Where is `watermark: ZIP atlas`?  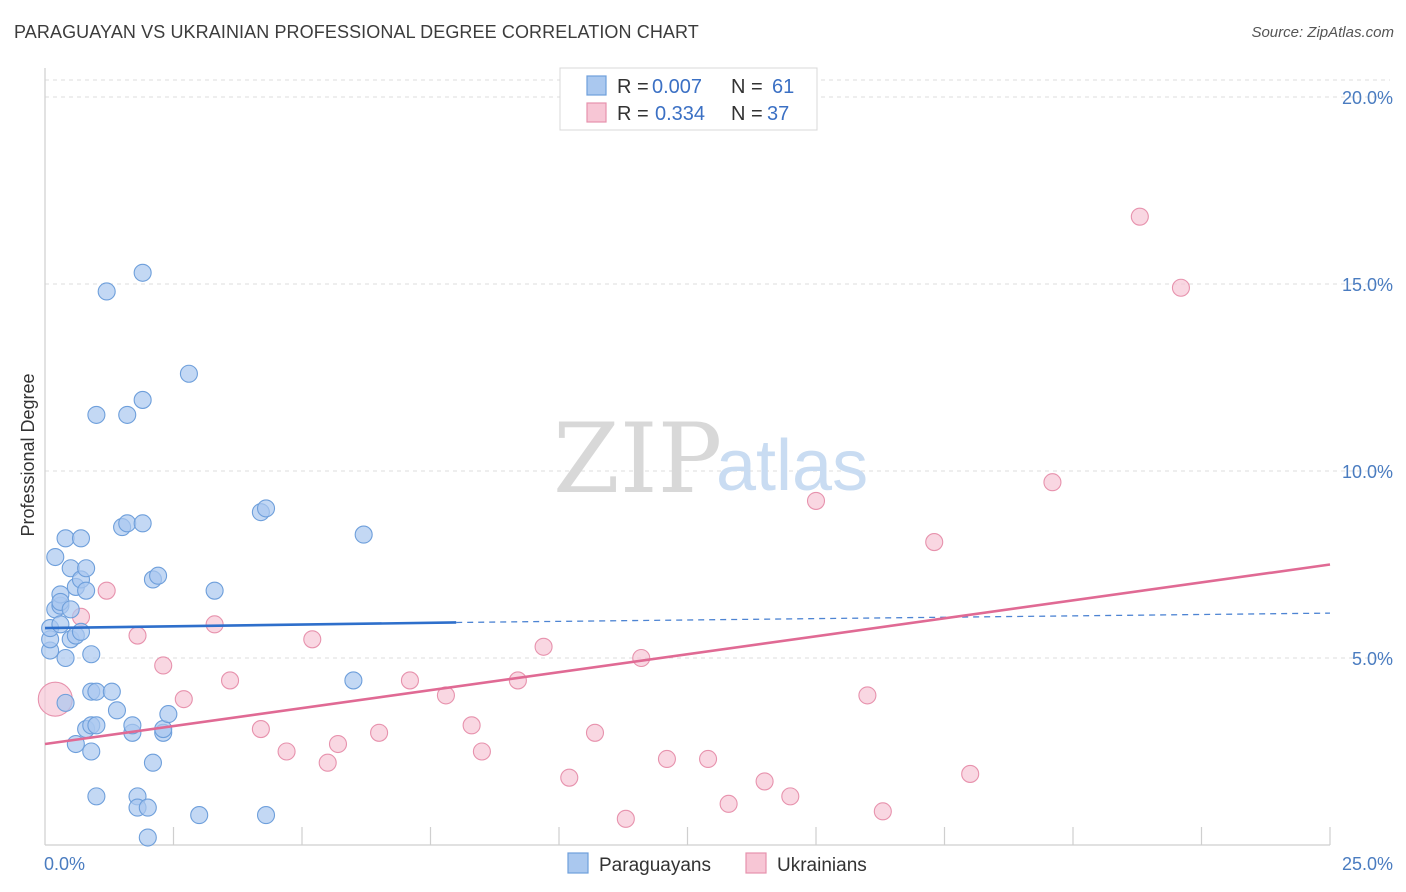 watermark: ZIP atlas is located at coordinates (710, 459).